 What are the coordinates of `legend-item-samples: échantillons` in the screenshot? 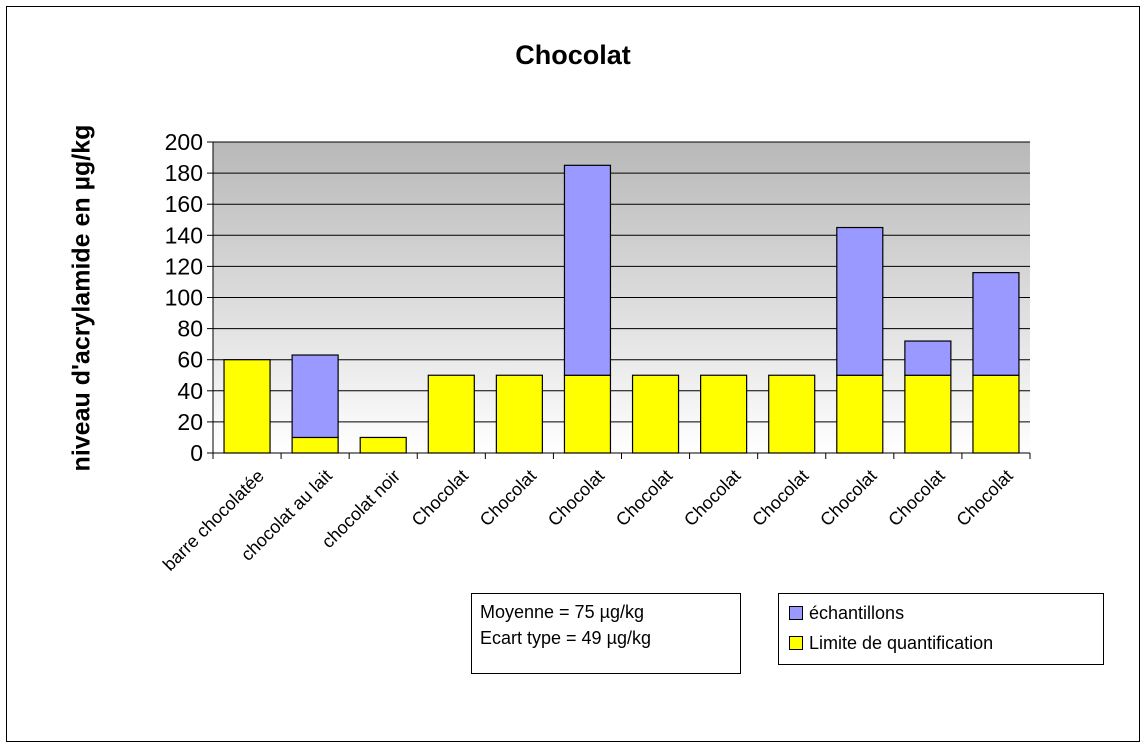 It's located at (941, 613).